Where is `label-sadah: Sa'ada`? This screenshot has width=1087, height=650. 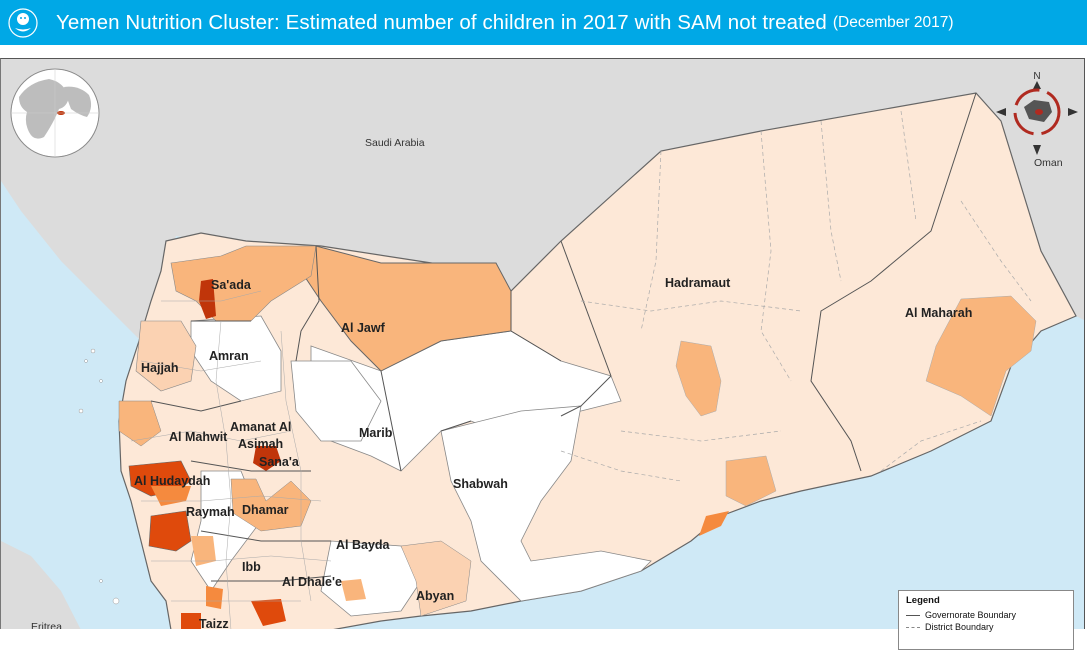
label-sadah: Sa'ada is located at coordinates (231, 285).